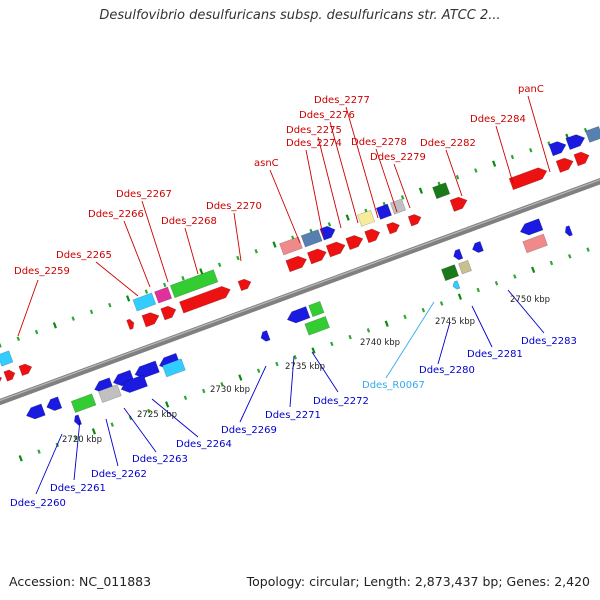  What do you see at coordinates (144, 194) in the screenshot?
I see `forward-gene-label: Ddes_2267` at bounding box center [144, 194].